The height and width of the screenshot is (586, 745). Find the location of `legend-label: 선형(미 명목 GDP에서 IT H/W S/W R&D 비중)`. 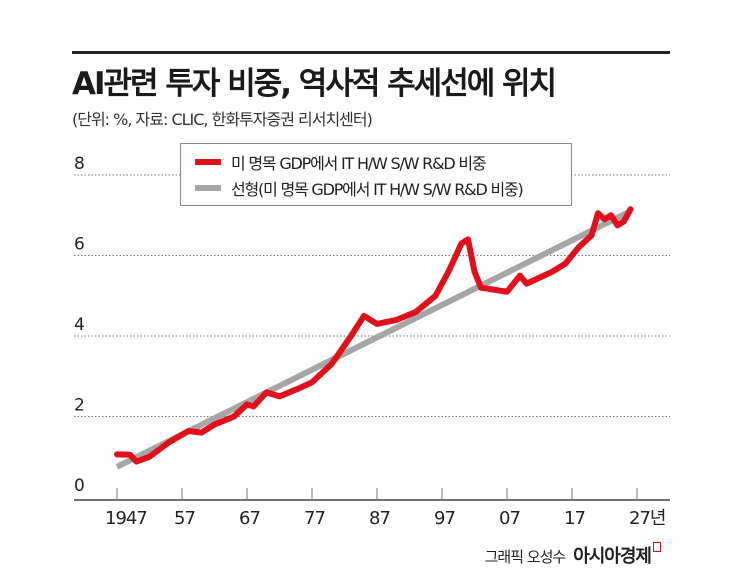

legend-label: 선형(미 명목 GDP에서 IT H/W S/W R&D 비중) is located at coordinates (377, 189).